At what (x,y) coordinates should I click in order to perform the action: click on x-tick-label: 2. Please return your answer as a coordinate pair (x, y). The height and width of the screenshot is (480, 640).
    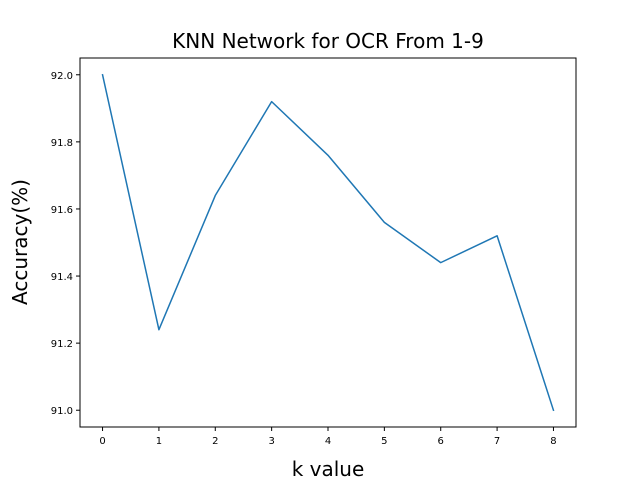
    Looking at the image, I should click on (215, 441).